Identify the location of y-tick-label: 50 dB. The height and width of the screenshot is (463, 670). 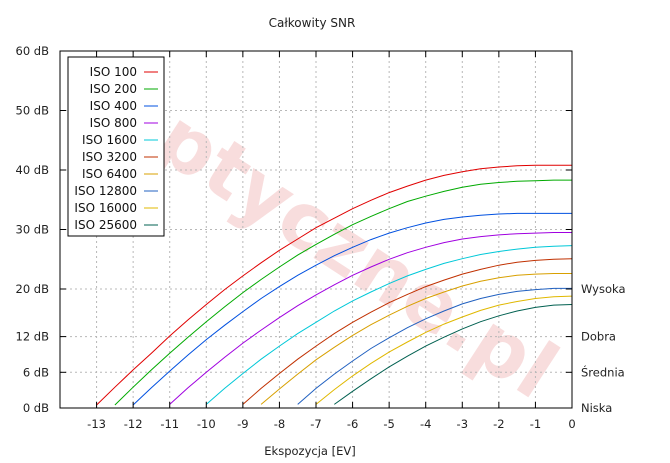
(33, 111).